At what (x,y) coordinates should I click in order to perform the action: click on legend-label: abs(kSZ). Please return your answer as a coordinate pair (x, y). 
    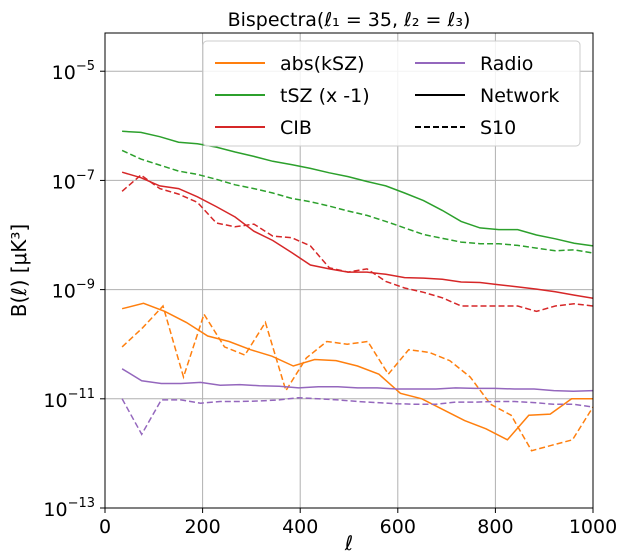
    Looking at the image, I should click on (322, 64).